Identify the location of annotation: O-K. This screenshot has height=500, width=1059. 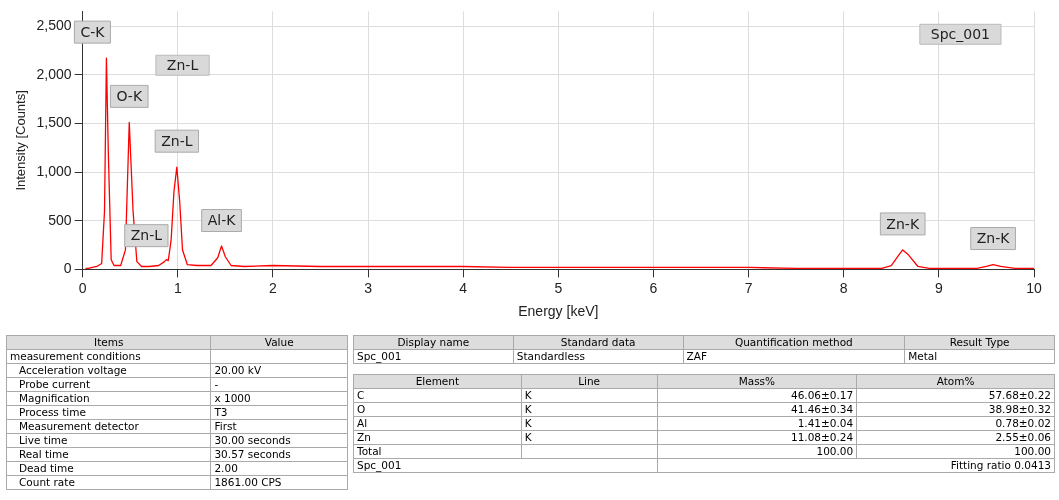
(129, 96).